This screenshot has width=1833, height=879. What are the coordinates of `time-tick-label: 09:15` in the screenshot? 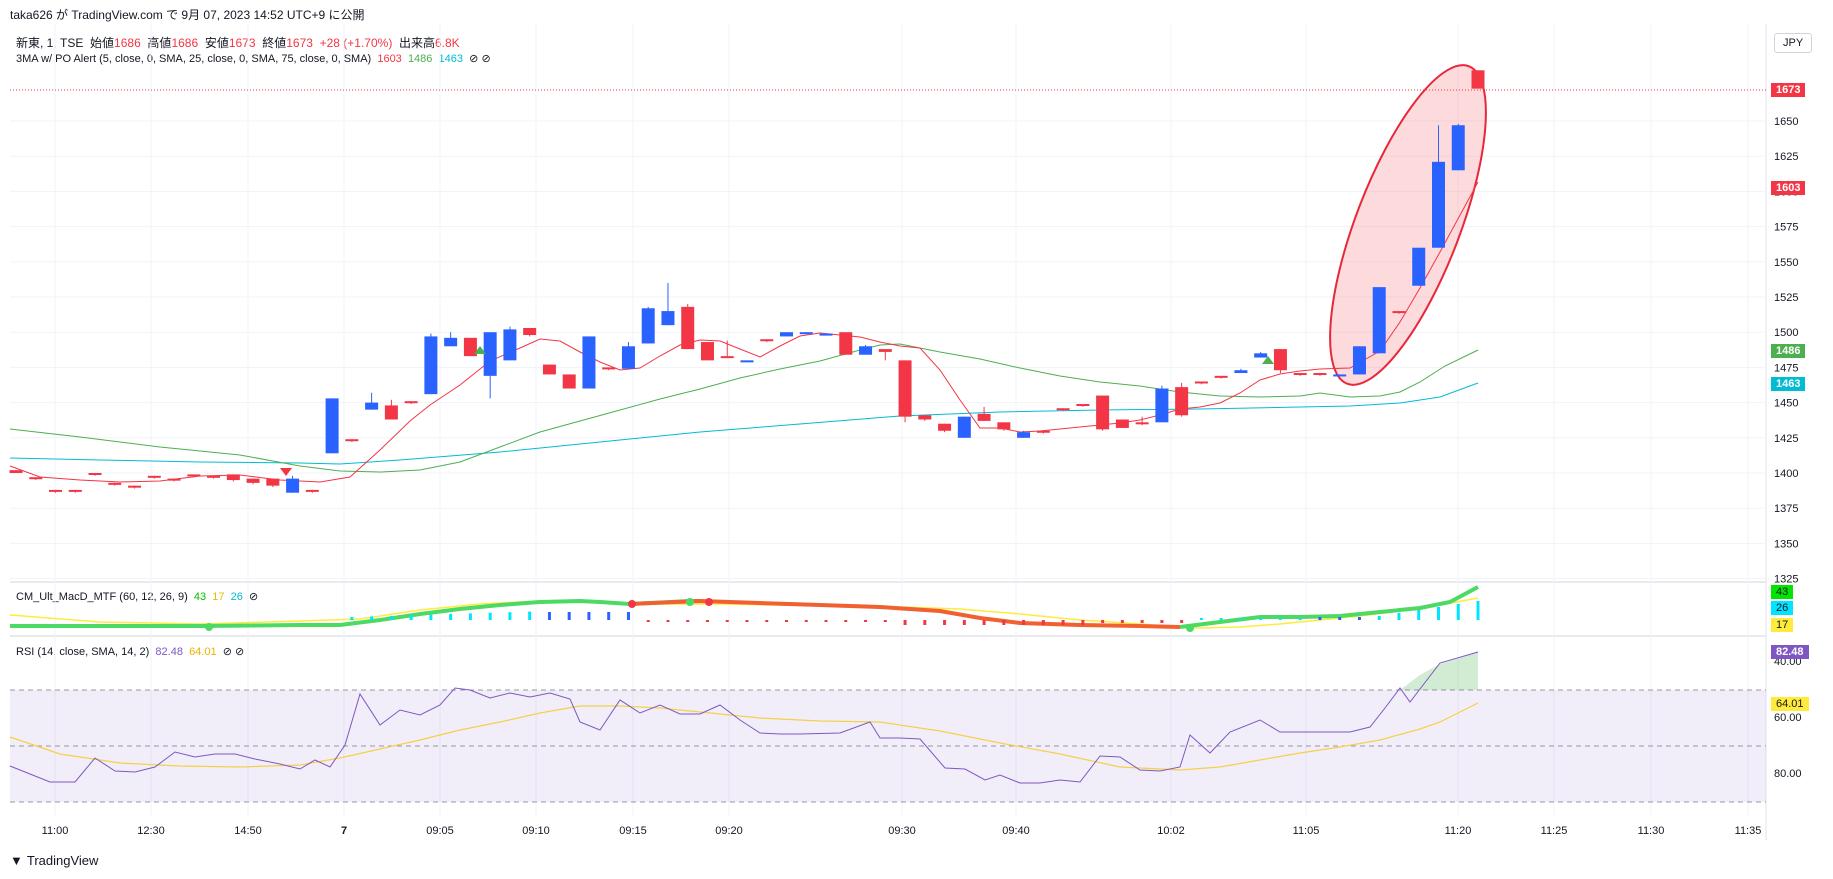 It's located at (633, 831).